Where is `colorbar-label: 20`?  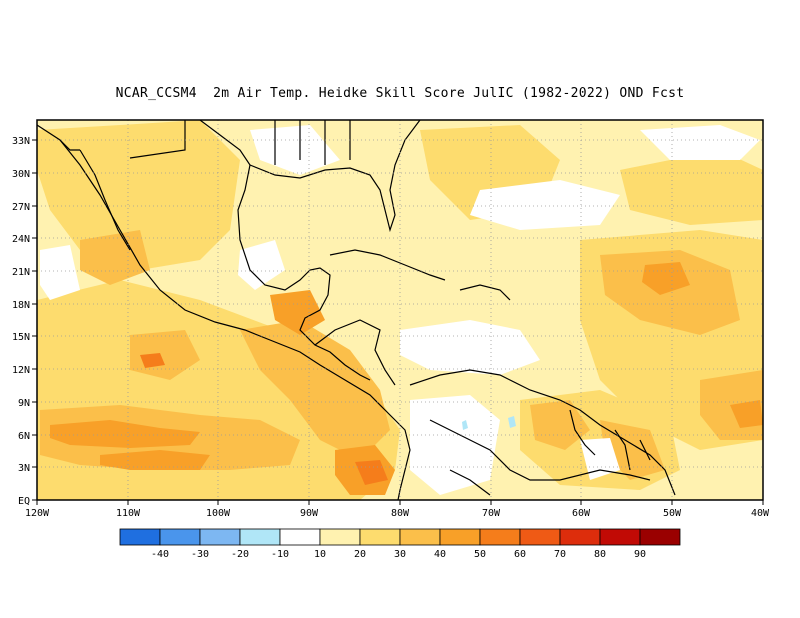
colorbar-label: 20 is located at coordinates (360, 554).